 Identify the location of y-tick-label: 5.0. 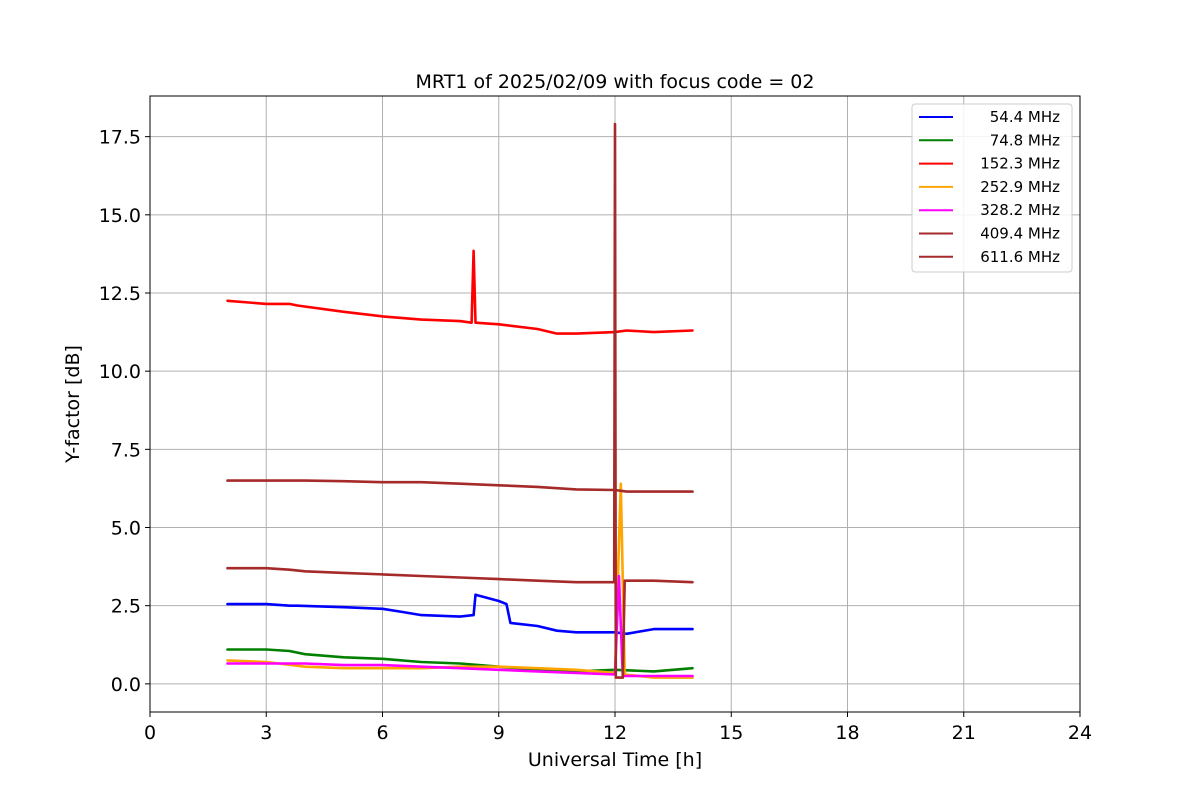
(126, 529).